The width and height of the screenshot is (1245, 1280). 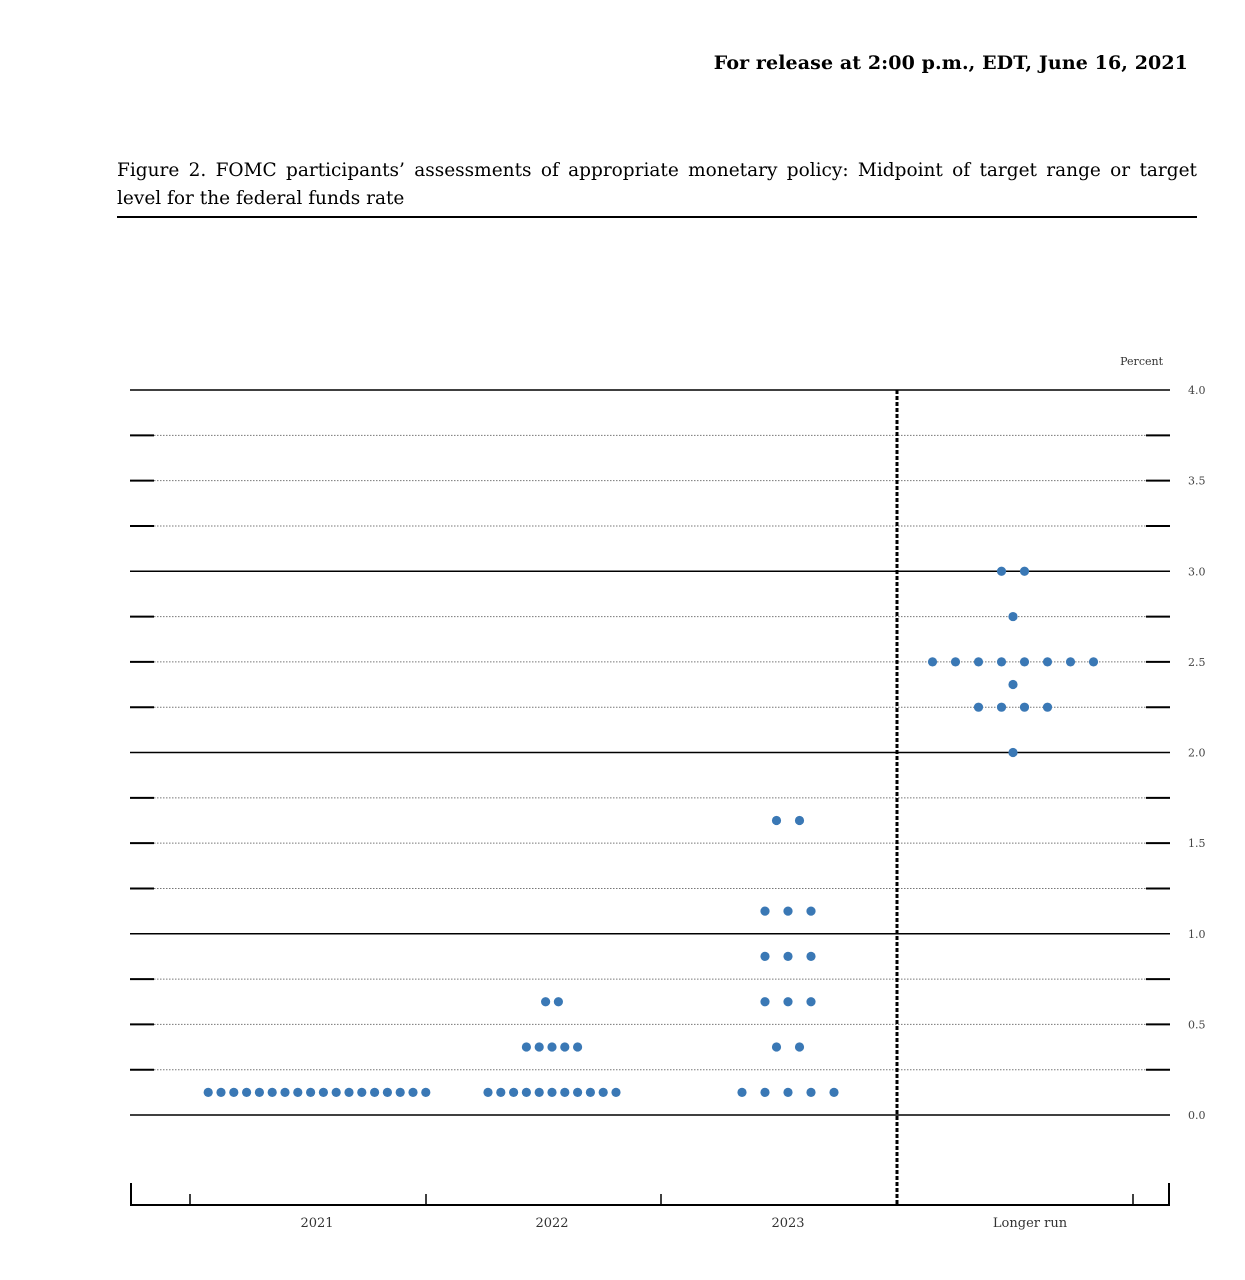 I want to click on x-category-label: 2022, so click(x=551, y=1223).